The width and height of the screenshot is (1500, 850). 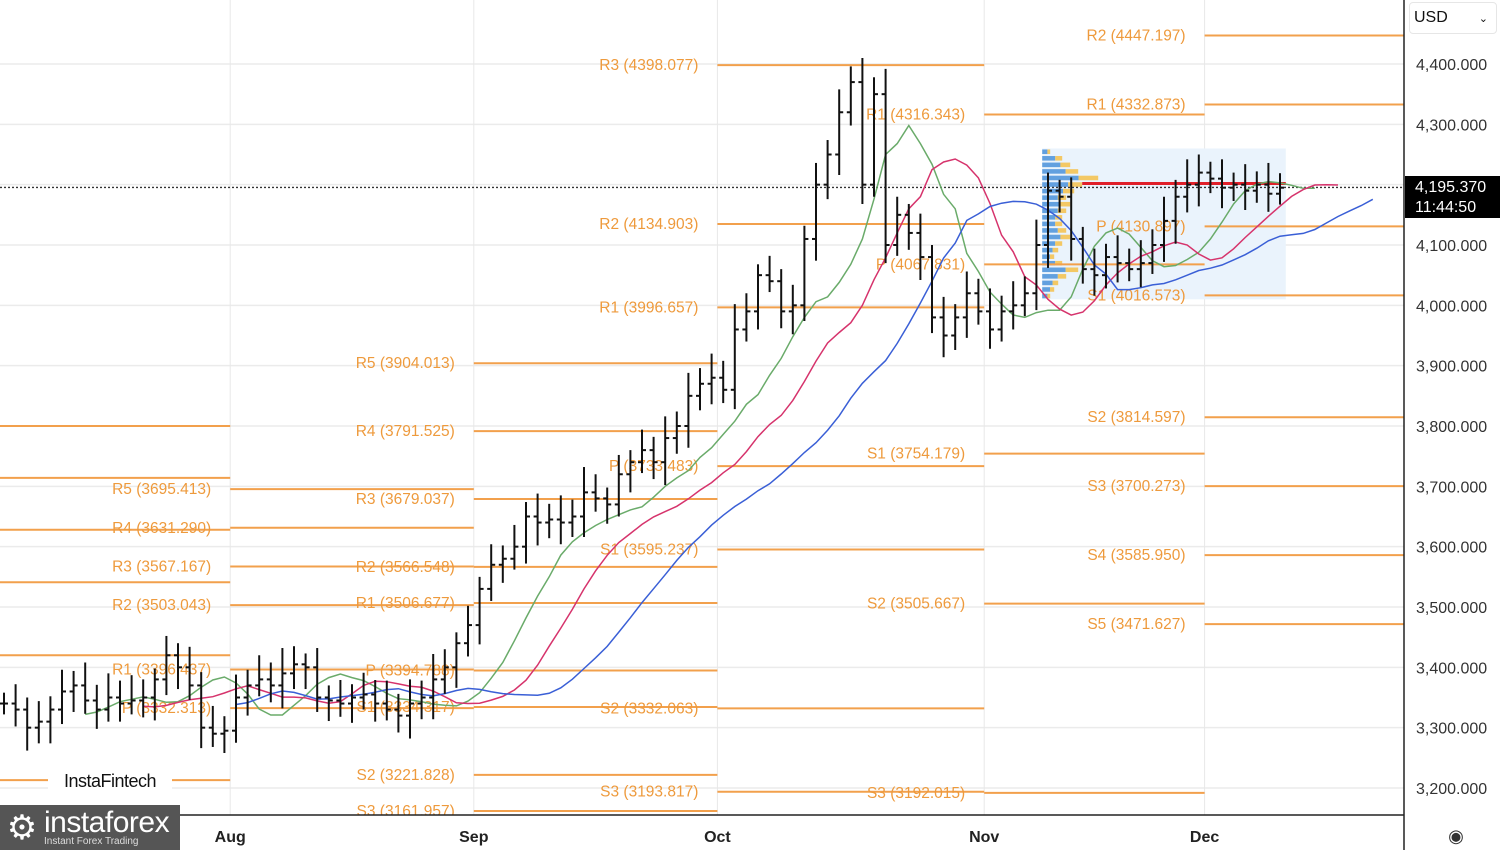 I want to click on pivot-label: S1 (4016.573), so click(x=1136, y=295).